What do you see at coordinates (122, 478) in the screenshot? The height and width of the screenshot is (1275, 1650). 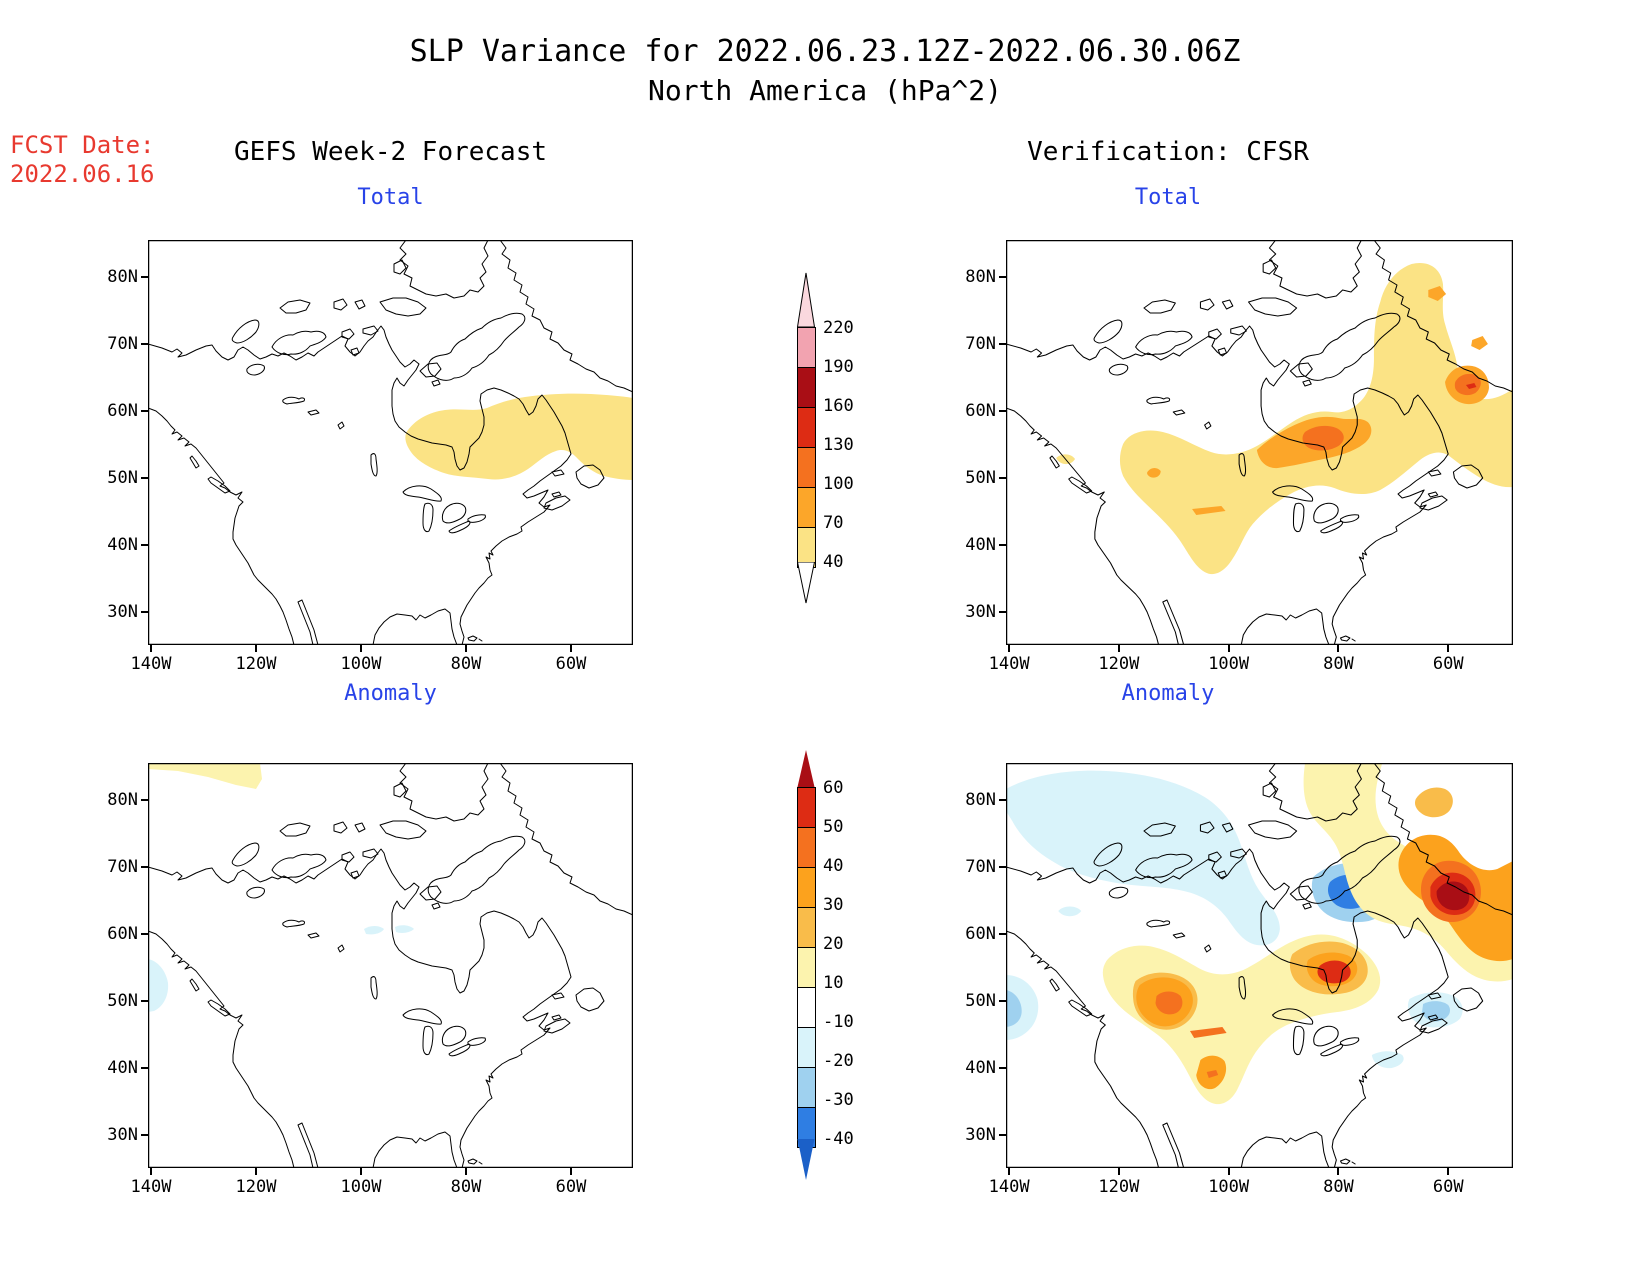 I see `lat-label: 50N` at bounding box center [122, 478].